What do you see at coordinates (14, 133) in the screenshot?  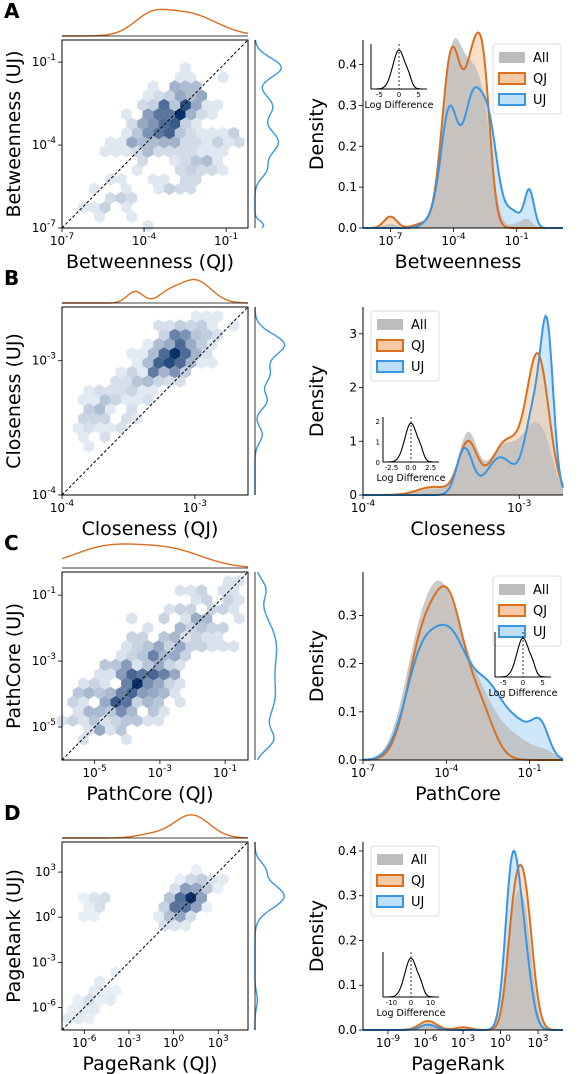 I see `scatter-y-label: Betweenness (UJ)` at bounding box center [14, 133].